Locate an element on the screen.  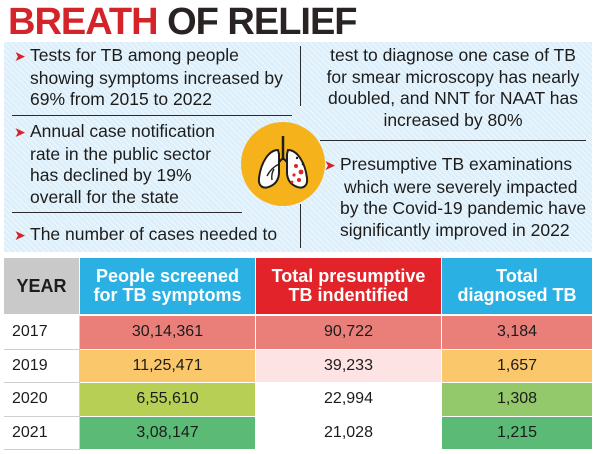
headline-part2: OF RELIEF is located at coordinates (262, 22).